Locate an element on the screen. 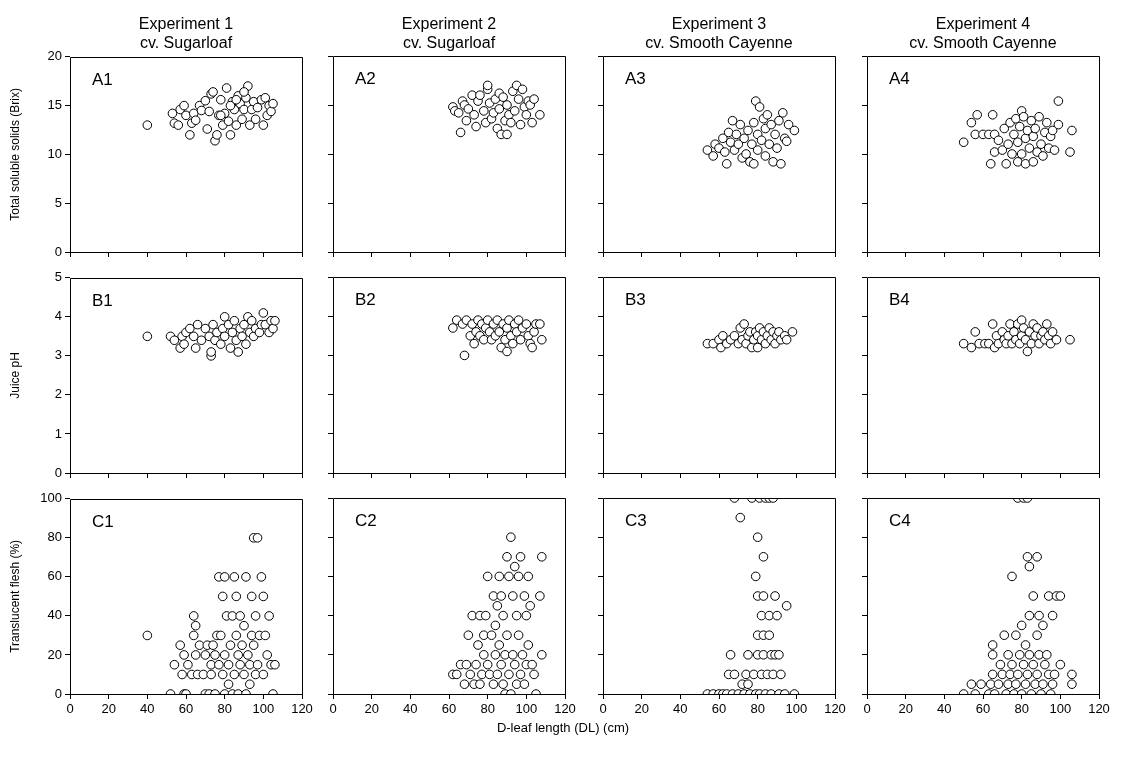  y-tick-label: 2 is located at coordinates (58, 394).